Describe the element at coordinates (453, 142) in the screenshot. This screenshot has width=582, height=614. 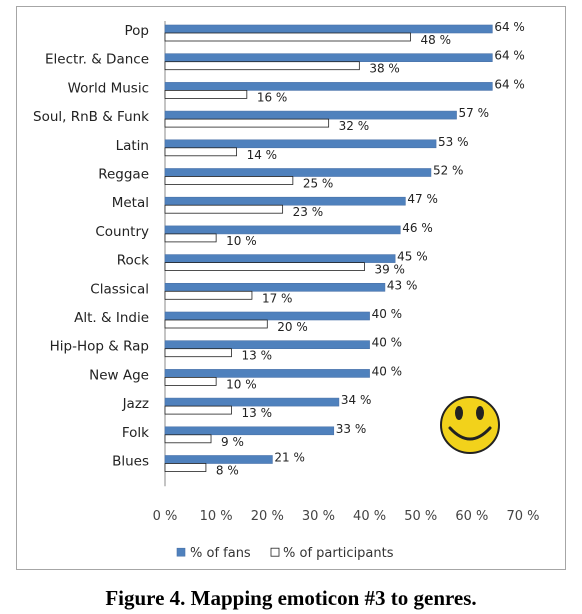
I see `value-label-fans: 53 %` at that location.